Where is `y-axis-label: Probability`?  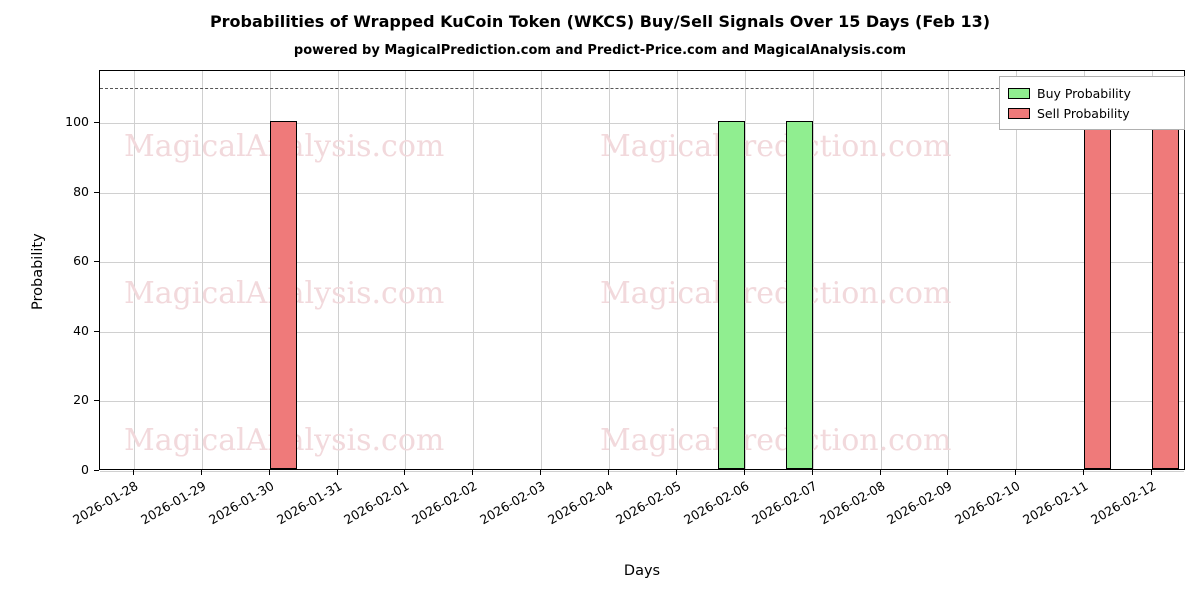 y-axis-label: Probability is located at coordinates (38, 271).